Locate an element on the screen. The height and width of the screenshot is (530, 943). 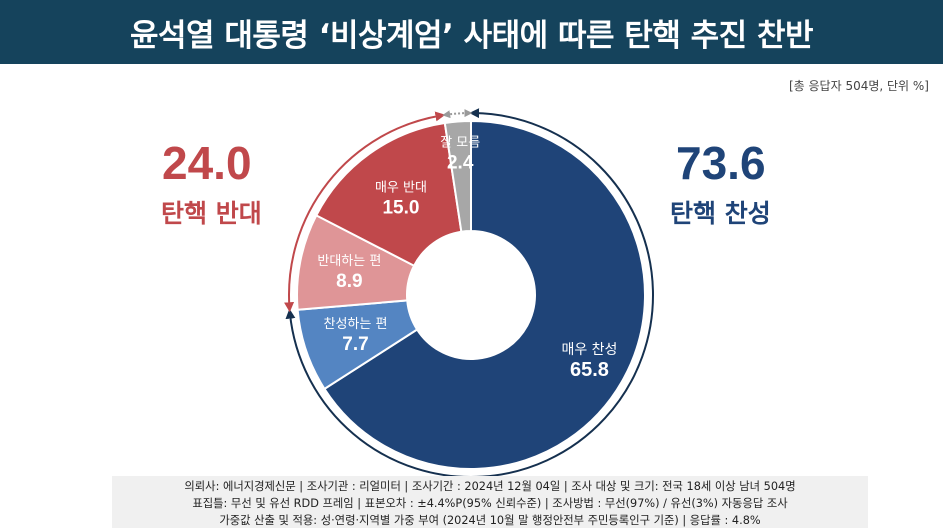
slice-label: 잘 모름 is located at coordinates (460, 142).